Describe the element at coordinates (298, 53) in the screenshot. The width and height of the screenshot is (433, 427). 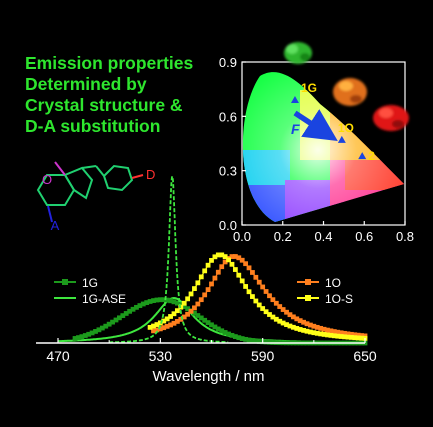
I see `crystal-green-image` at that location.